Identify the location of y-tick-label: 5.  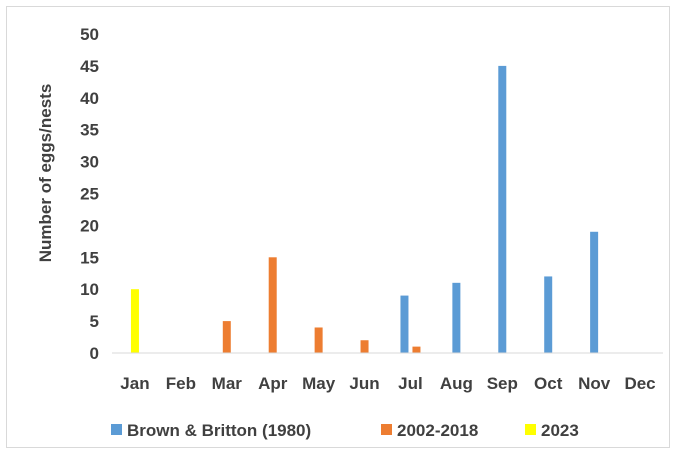
(94, 321).